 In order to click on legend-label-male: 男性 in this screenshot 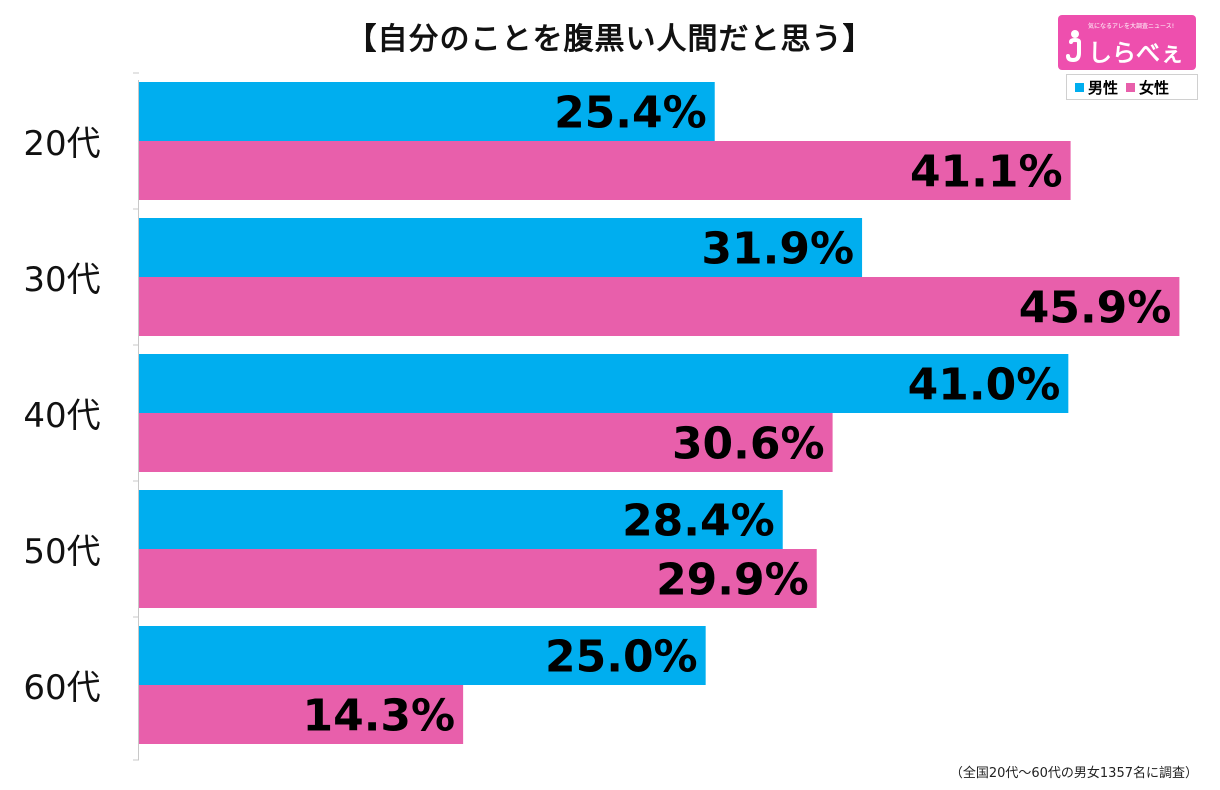, I will do `click(1103, 87)`.